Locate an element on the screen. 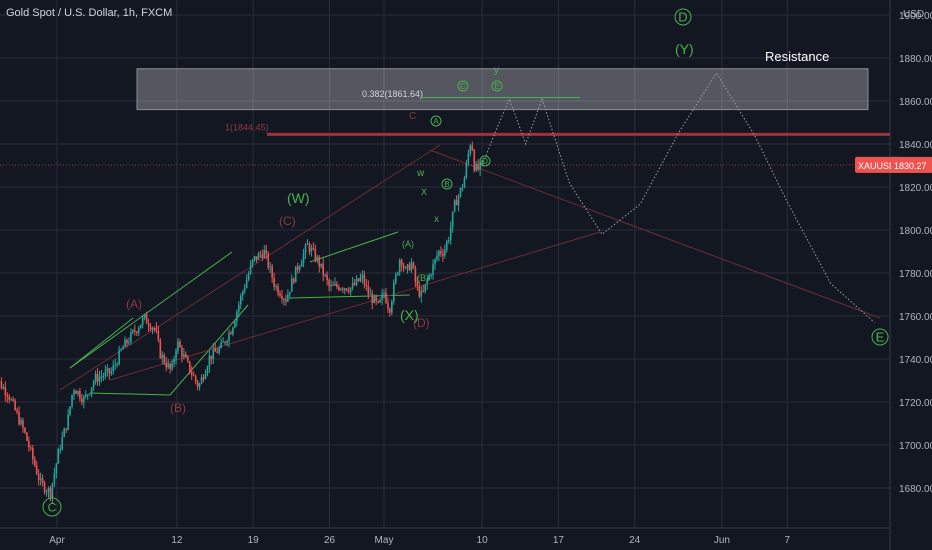  wave-label: (X) is located at coordinates (409, 315).